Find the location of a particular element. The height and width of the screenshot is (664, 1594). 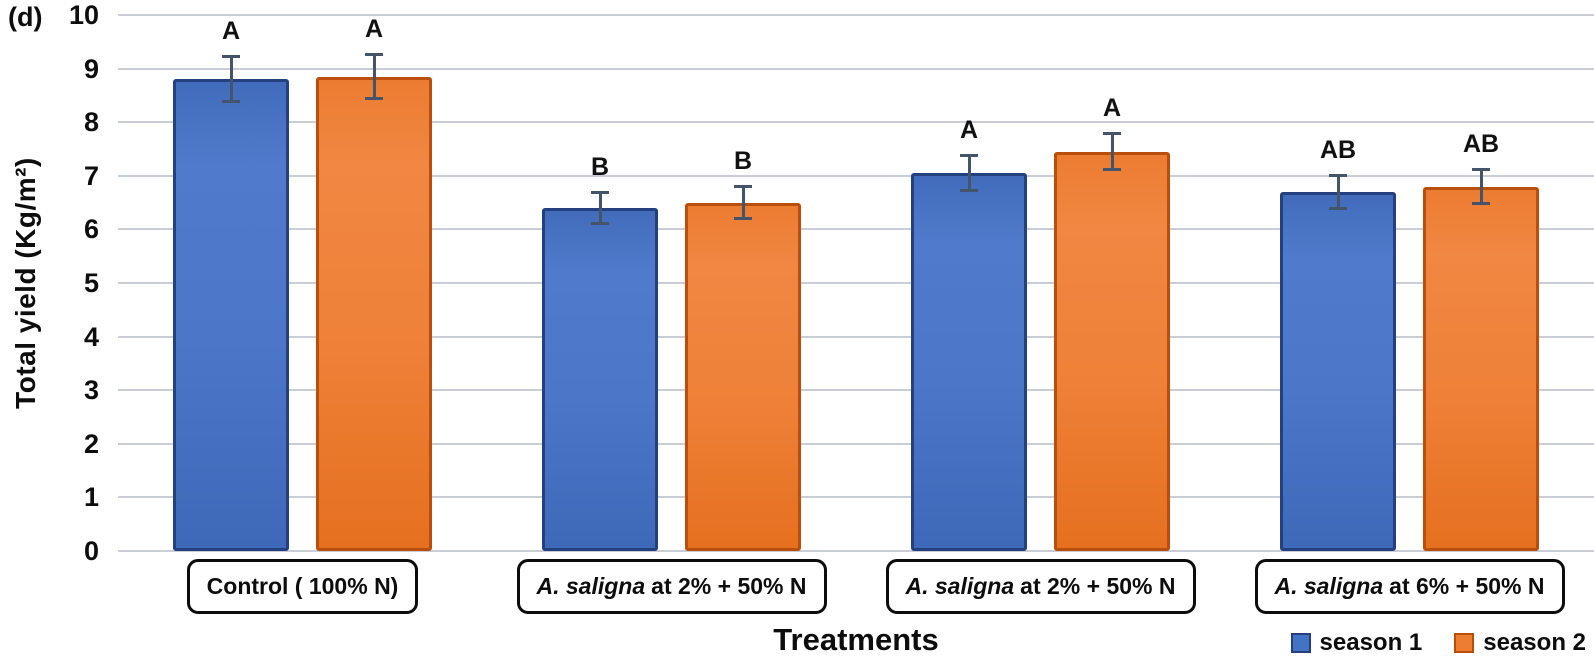

category-cell: A. saligna at 6% + 50% N is located at coordinates (1409, 586).